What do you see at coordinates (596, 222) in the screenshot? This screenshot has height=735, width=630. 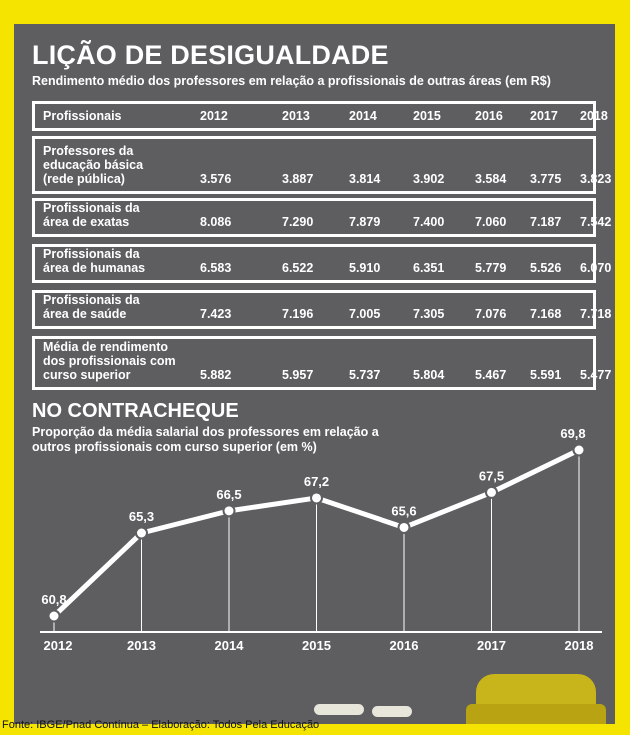 I see `table-cell: 7.542` at bounding box center [596, 222].